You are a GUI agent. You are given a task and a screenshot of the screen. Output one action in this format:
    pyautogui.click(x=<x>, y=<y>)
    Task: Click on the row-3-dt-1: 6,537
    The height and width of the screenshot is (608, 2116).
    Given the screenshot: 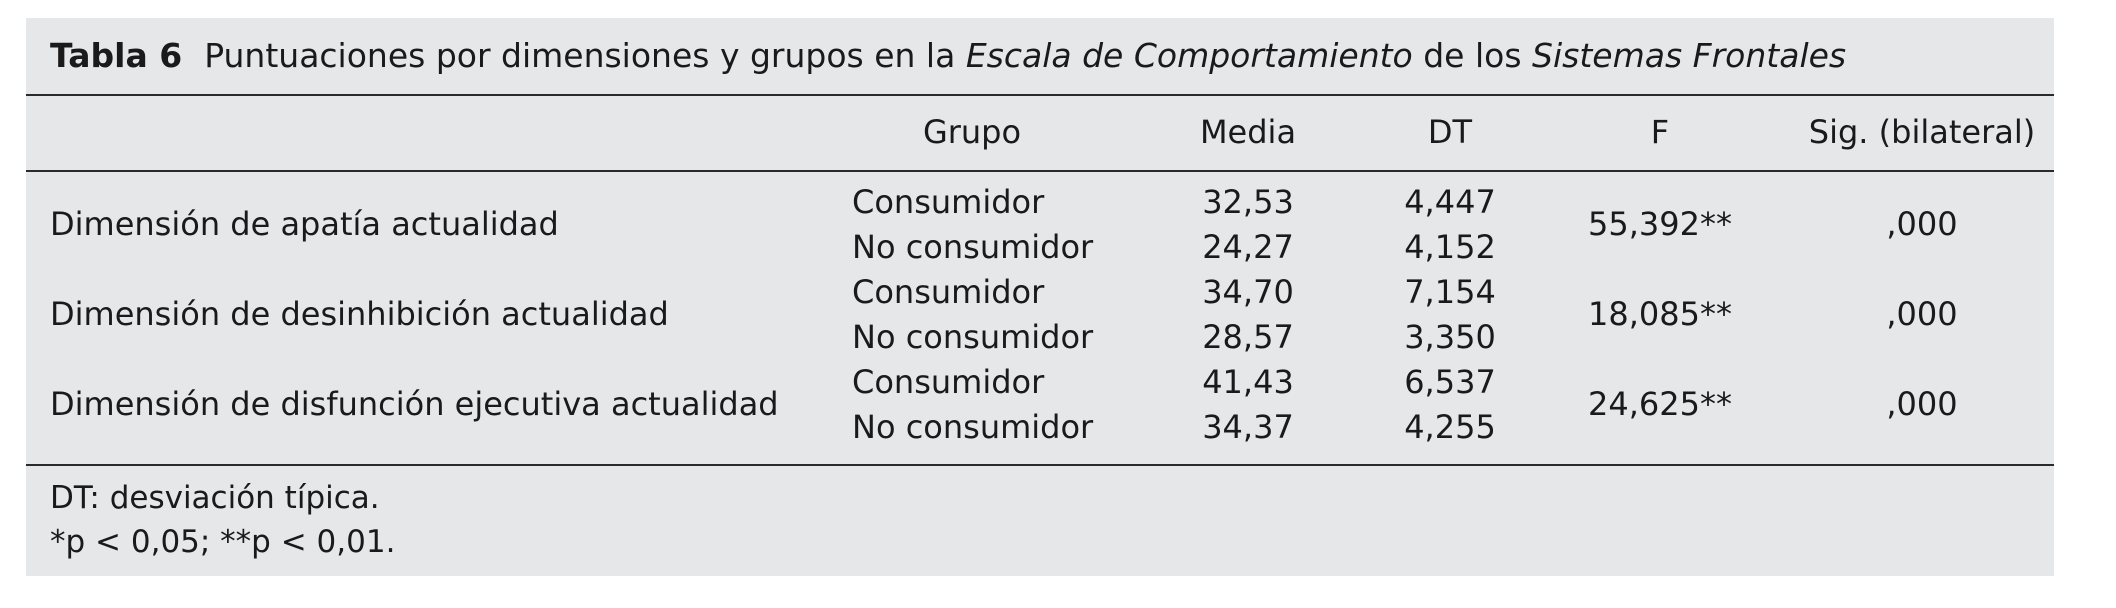 What is the action you would take?
    pyautogui.click(x=1450, y=382)
    